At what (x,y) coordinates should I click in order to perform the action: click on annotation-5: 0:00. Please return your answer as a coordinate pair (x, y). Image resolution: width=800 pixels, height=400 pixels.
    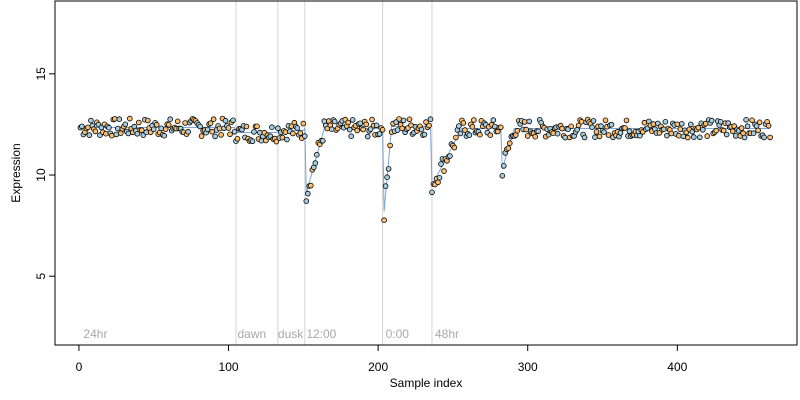
    Looking at the image, I should click on (398, 334).